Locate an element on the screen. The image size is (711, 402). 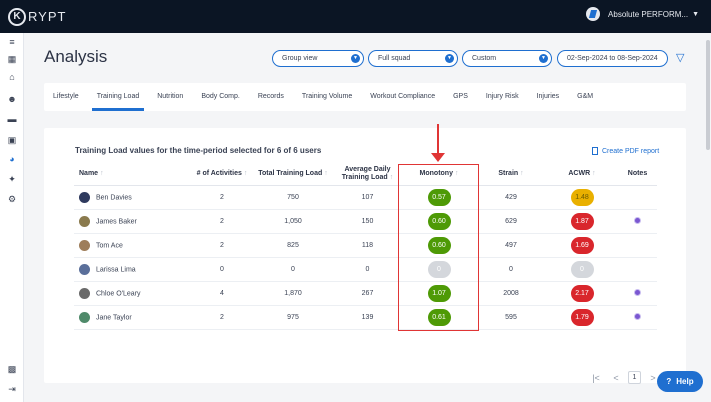
avg-load-cell: 150 is located at coordinates (367, 221).